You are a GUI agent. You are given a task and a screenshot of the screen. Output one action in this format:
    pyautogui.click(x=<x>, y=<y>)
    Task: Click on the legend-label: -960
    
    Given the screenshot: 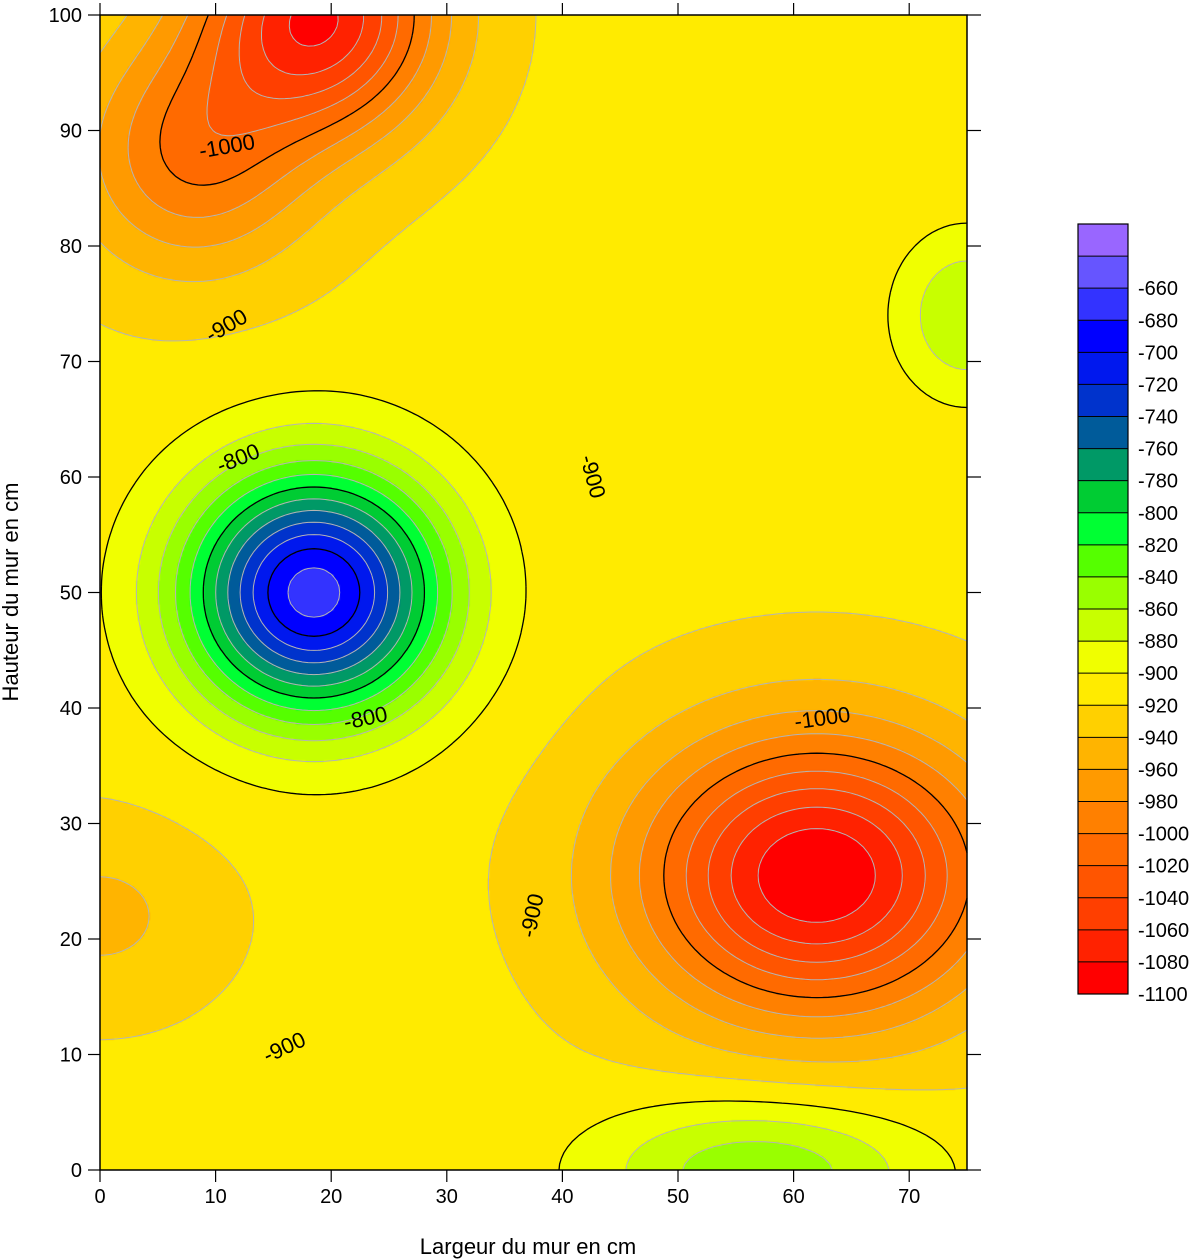 What is the action you would take?
    pyautogui.click(x=1158, y=770)
    